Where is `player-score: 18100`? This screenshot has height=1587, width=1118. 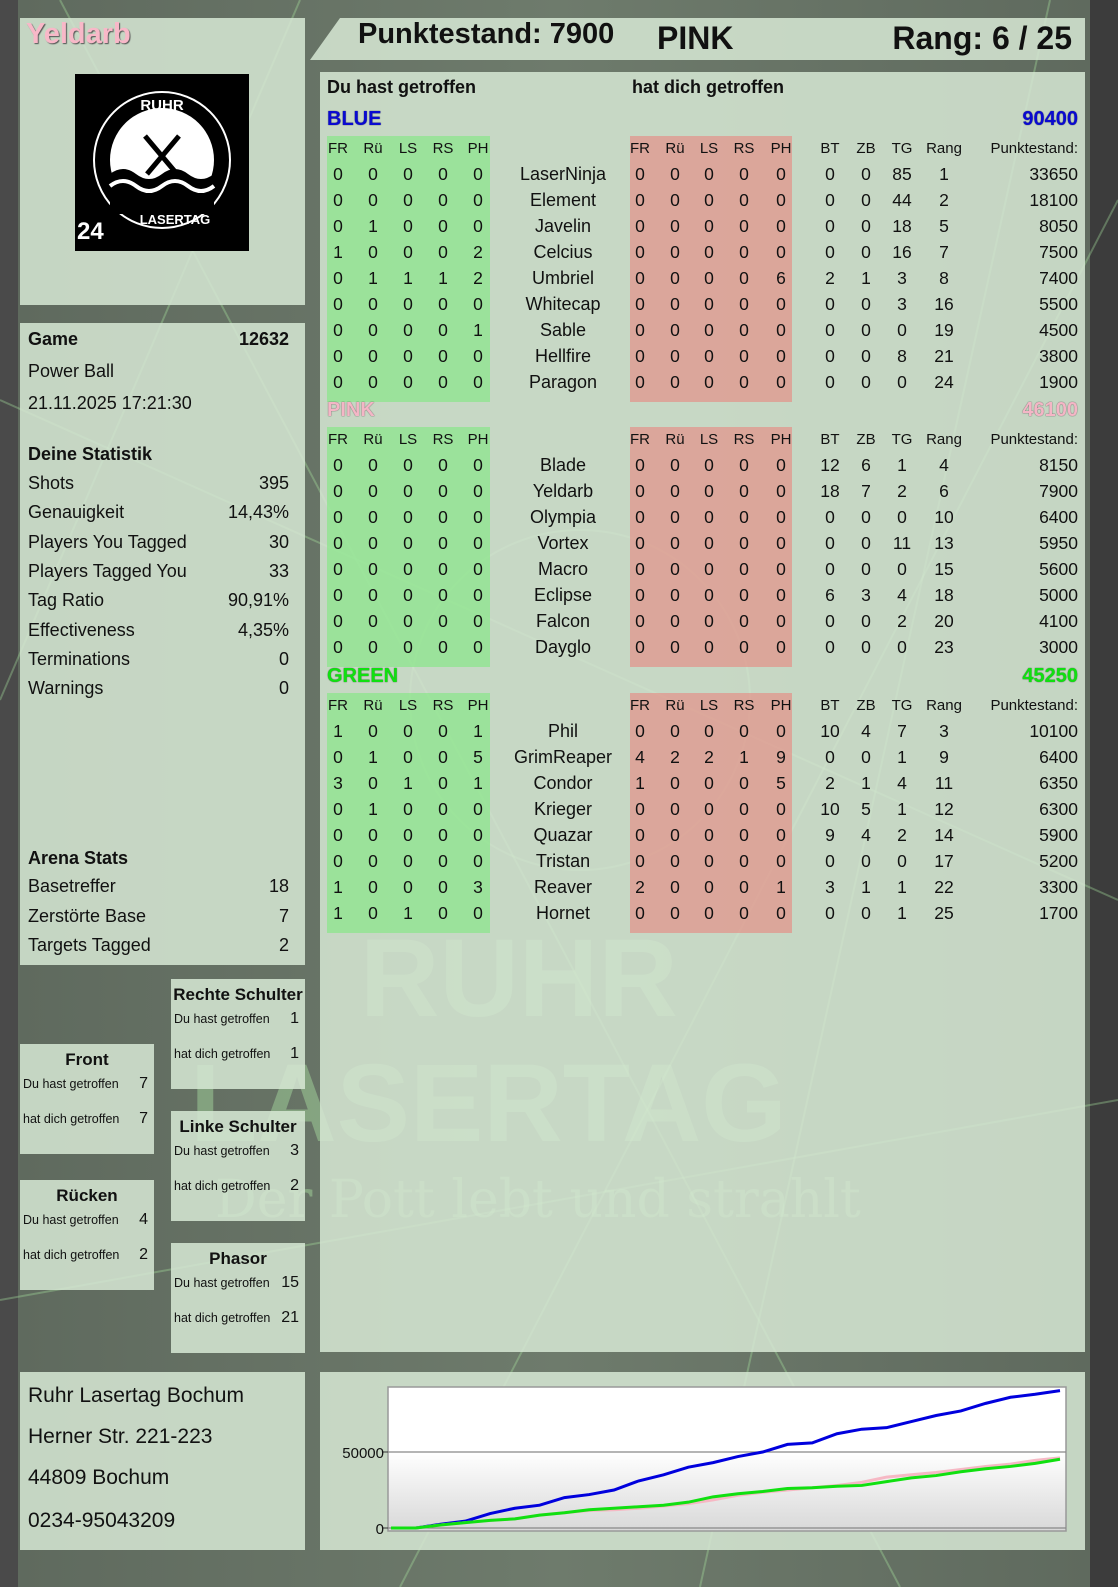 player-score: 18100 is located at coordinates (1053, 200).